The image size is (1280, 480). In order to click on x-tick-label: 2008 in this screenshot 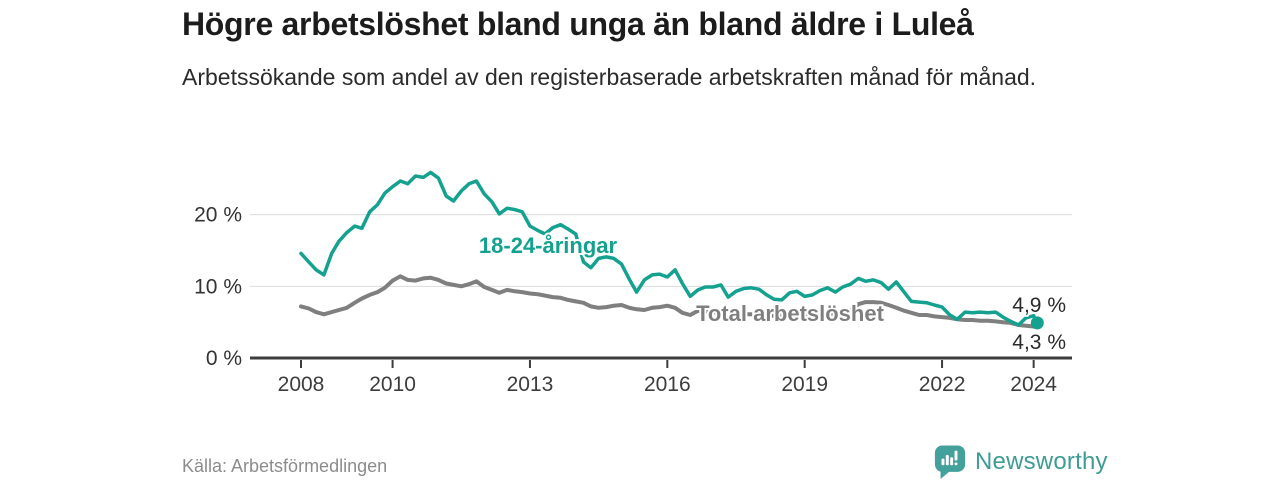, I will do `click(301, 384)`.